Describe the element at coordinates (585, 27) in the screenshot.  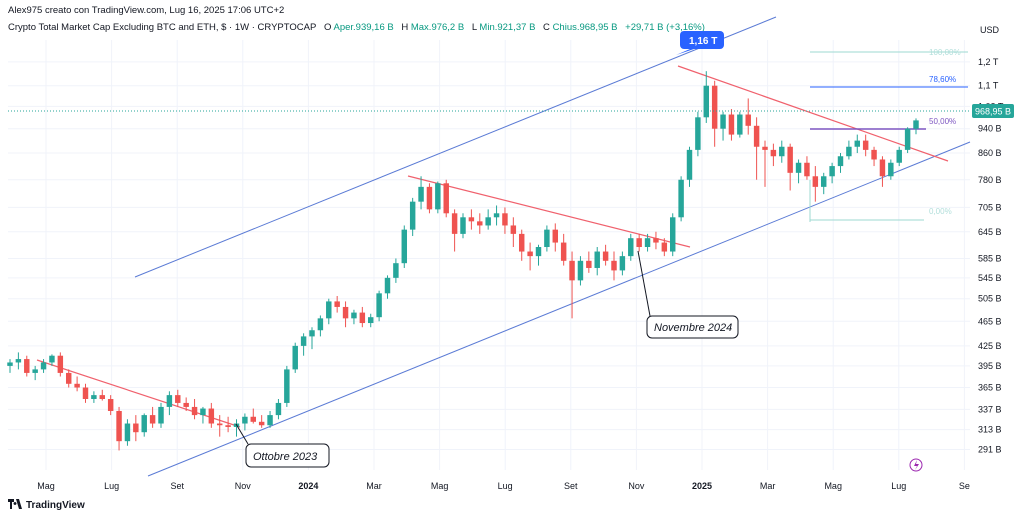
I see `close-value: Chius.968,95 B` at that location.